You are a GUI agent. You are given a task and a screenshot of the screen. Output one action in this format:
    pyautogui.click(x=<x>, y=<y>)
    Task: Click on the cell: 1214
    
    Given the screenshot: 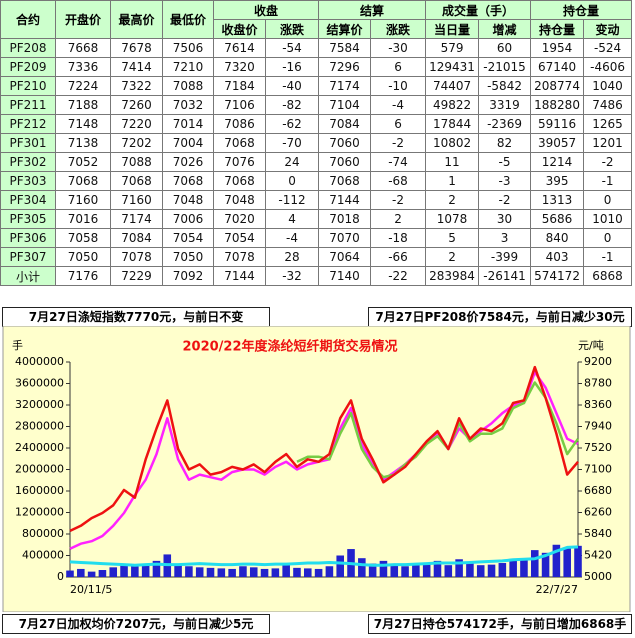 What is the action you would take?
    pyautogui.click(x=557, y=162)
    